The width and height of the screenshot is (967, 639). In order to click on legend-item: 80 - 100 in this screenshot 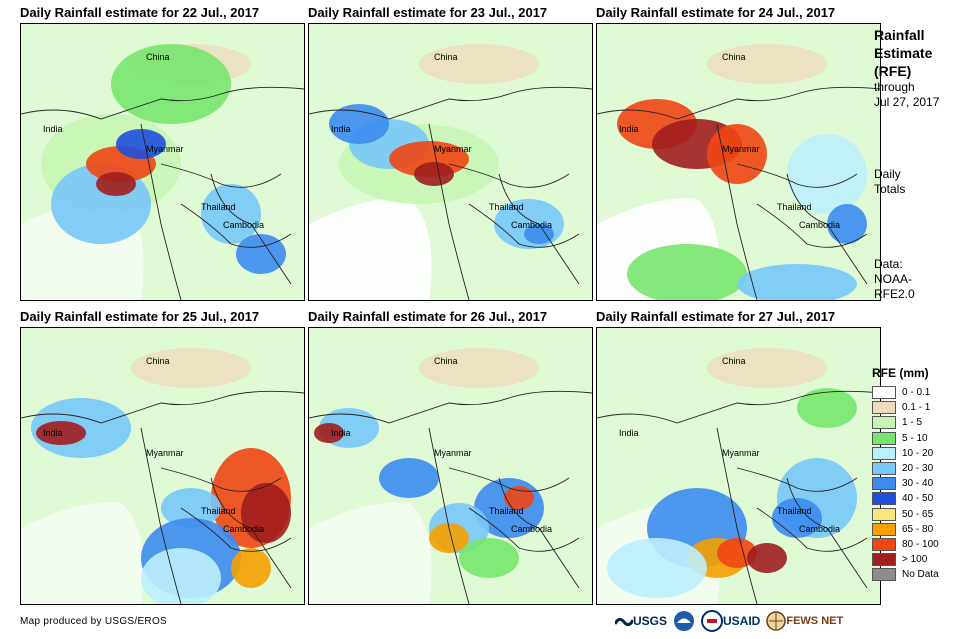, I will do `click(918, 544)`.